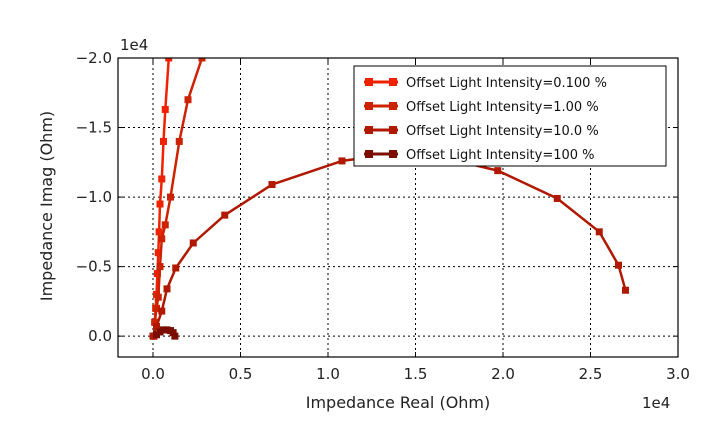 Image resolution: width=717 pixels, height=428 pixels. Describe the element at coordinates (100, 336) in the screenshot. I see `y-tick-label: 0.0` at that location.